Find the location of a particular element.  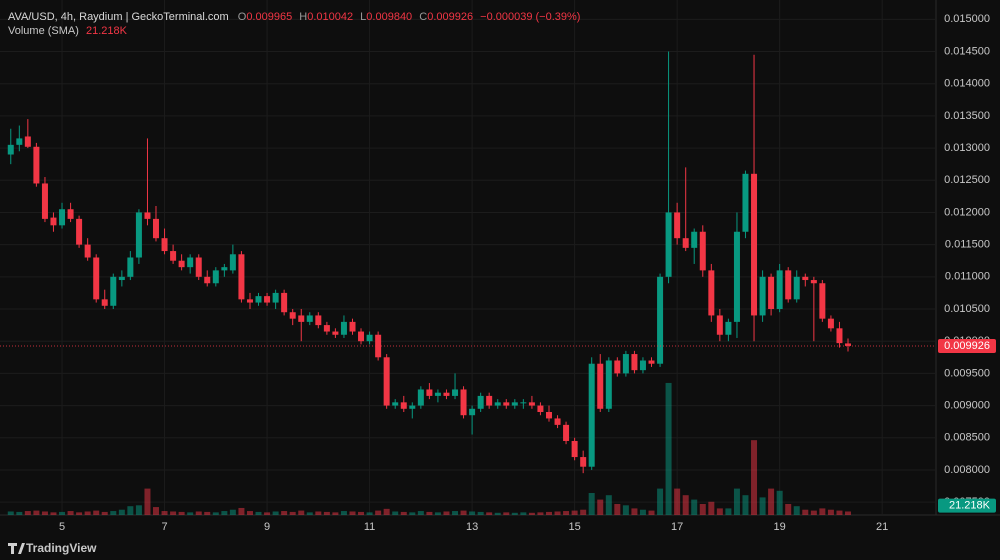

last-price-label: 0.009926 is located at coordinates (967, 346).